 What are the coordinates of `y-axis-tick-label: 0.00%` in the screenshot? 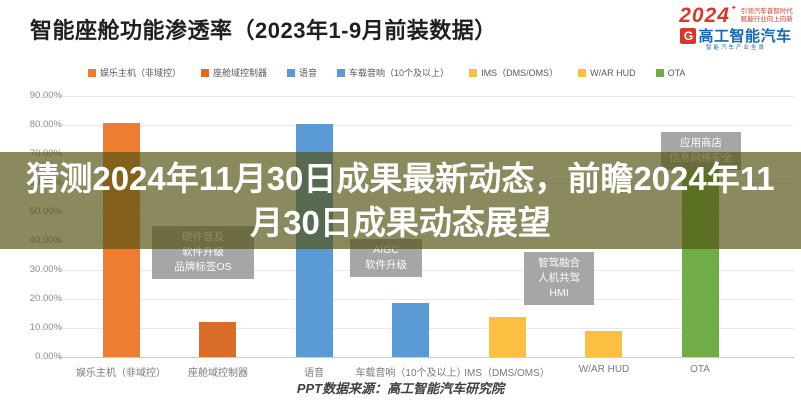 It's located at (48, 356).